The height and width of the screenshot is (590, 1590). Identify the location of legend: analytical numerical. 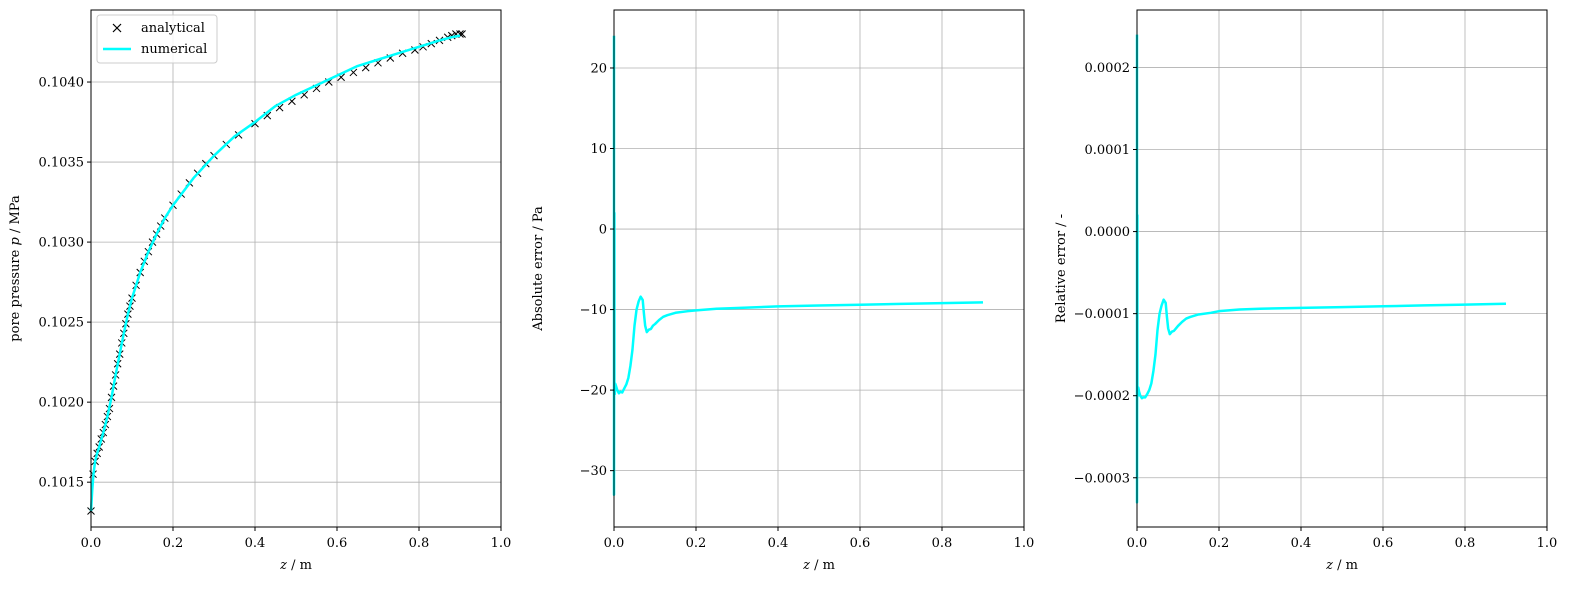
(157, 39).